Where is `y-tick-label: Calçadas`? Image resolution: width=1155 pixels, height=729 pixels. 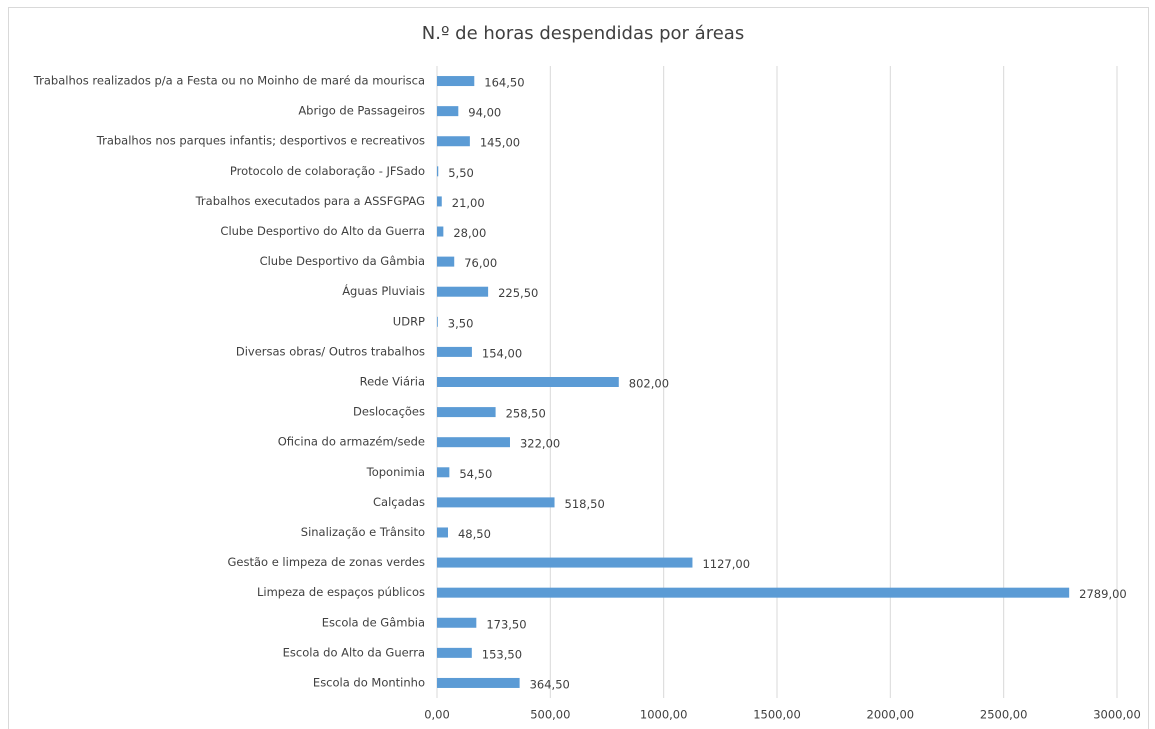 y-tick-label: Calçadas is located at coordinates (399, 502).